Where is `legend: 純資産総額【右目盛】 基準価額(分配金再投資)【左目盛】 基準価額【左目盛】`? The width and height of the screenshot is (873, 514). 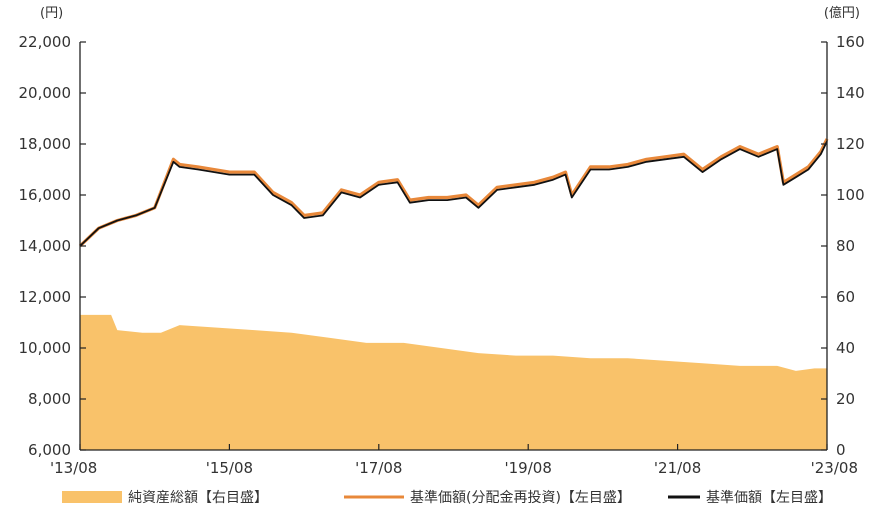
legend: 純資産総額【右目盛】 基準価額(分配金再投資)【左目盛】 基準価額【左目盛】 is located at coordinates (447, 497).